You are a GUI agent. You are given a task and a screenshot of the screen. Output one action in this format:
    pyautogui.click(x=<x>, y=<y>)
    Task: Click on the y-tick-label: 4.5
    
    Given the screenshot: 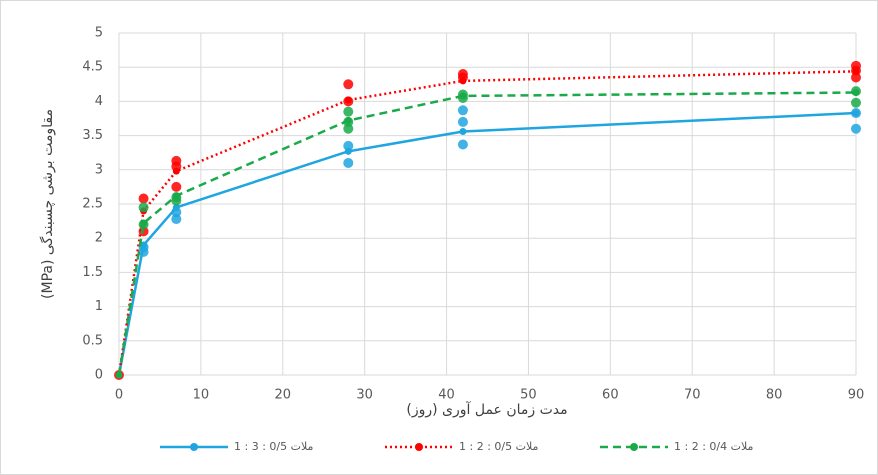 What is the action you would take?
    pyautogui.click(x=92, y=67)
    